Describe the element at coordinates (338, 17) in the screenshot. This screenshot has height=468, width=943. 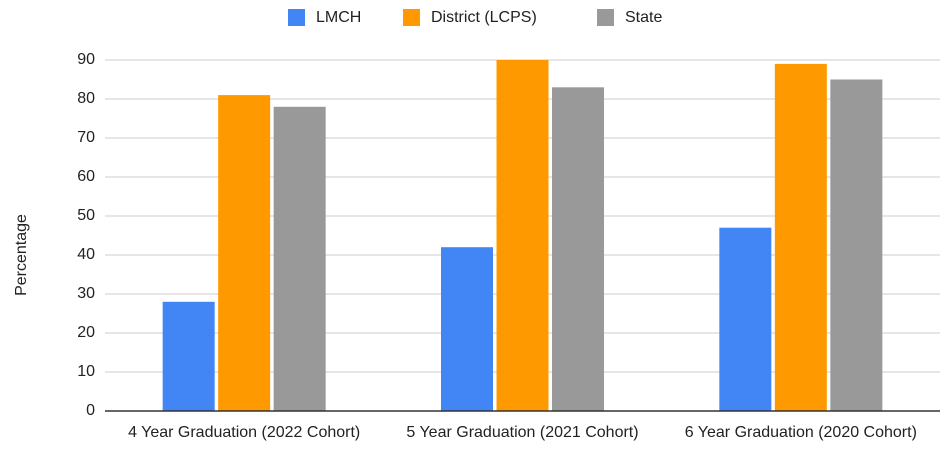
I see `legend-label: LMCH` at that location.